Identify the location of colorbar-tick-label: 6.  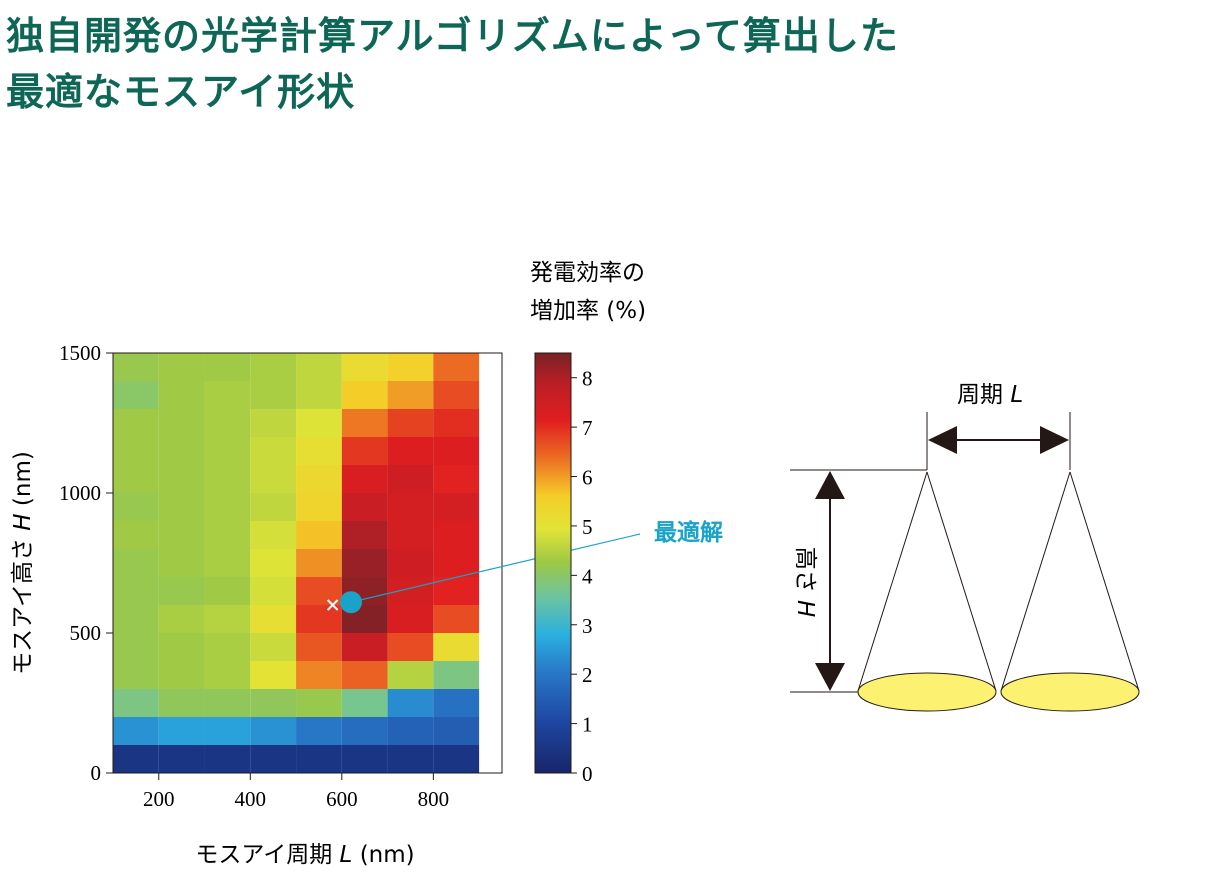
(587, 478).